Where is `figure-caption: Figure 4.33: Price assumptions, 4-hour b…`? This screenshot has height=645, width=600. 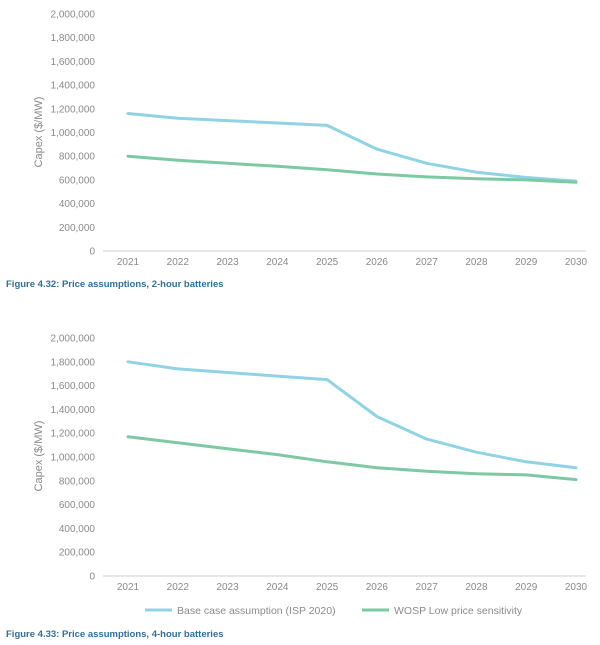
figure-caption: Figure 4.33: Price assumptions, 4-hour b… is located at coordinates (115, 634).